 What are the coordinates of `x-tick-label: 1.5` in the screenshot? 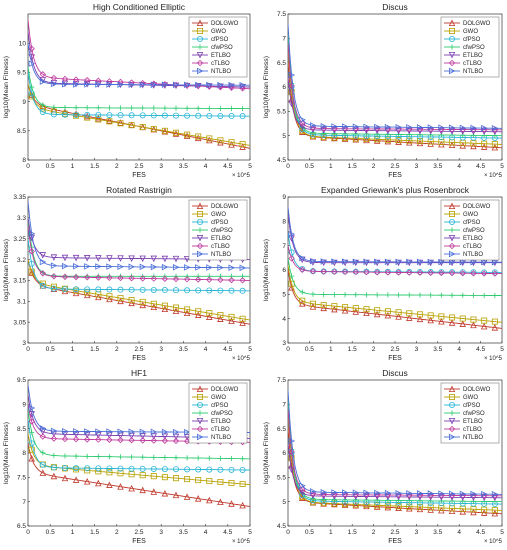 It's located at (94, 532).